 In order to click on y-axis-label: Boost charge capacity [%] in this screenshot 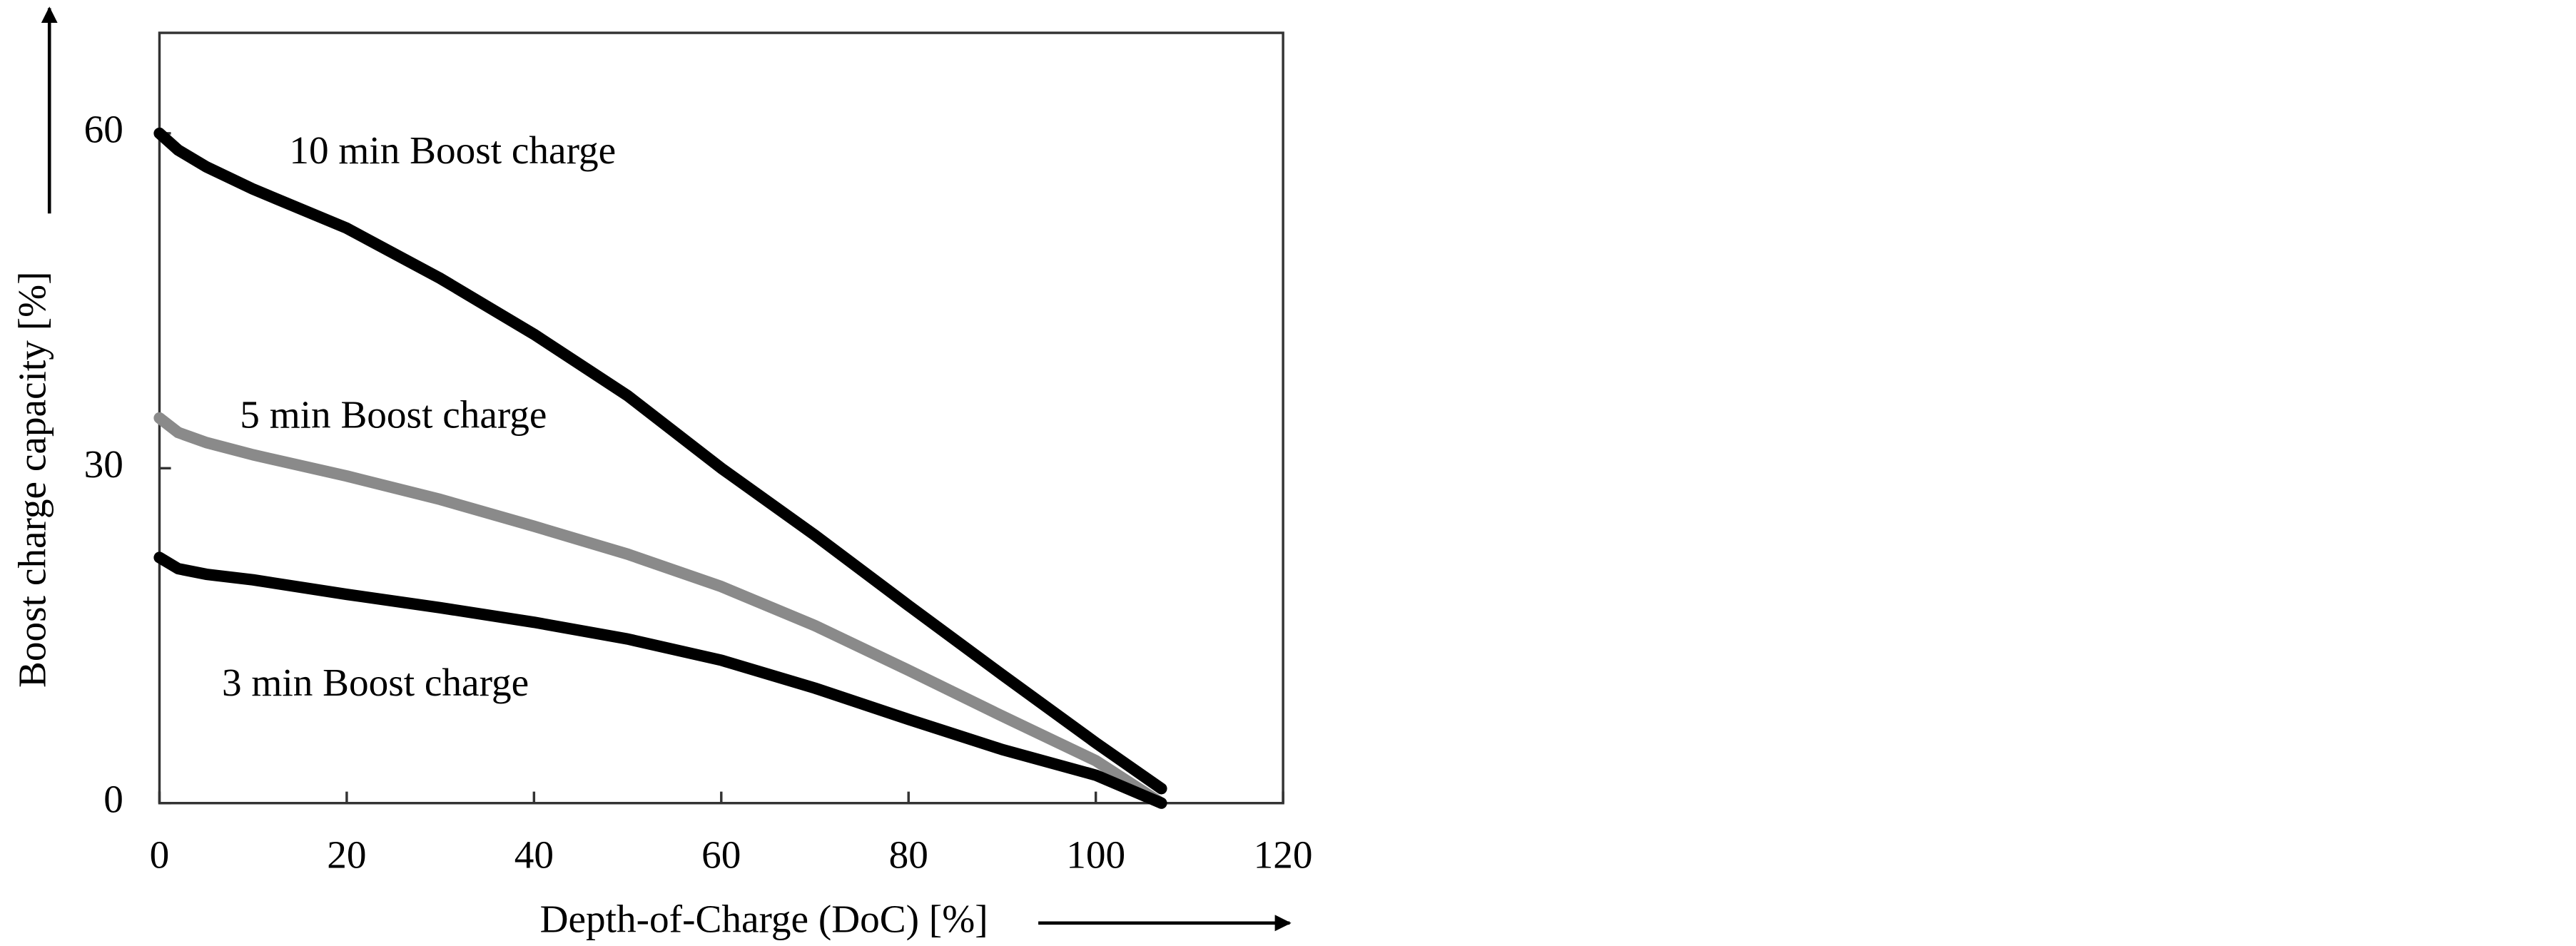, I will do `click(32, 479)`.